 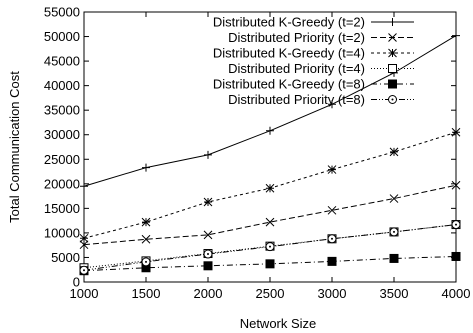 I want to click on y-tick-label: 55000, so click(x=62, y=12).